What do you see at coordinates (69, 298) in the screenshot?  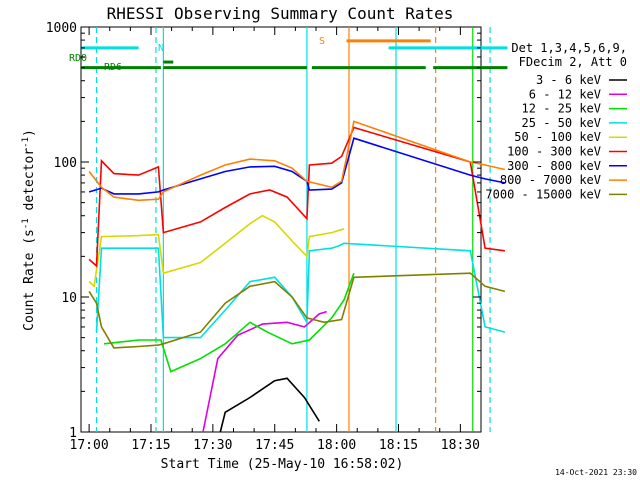 I see `y-tick-label-1: 10` at bounding box center [69, 298].